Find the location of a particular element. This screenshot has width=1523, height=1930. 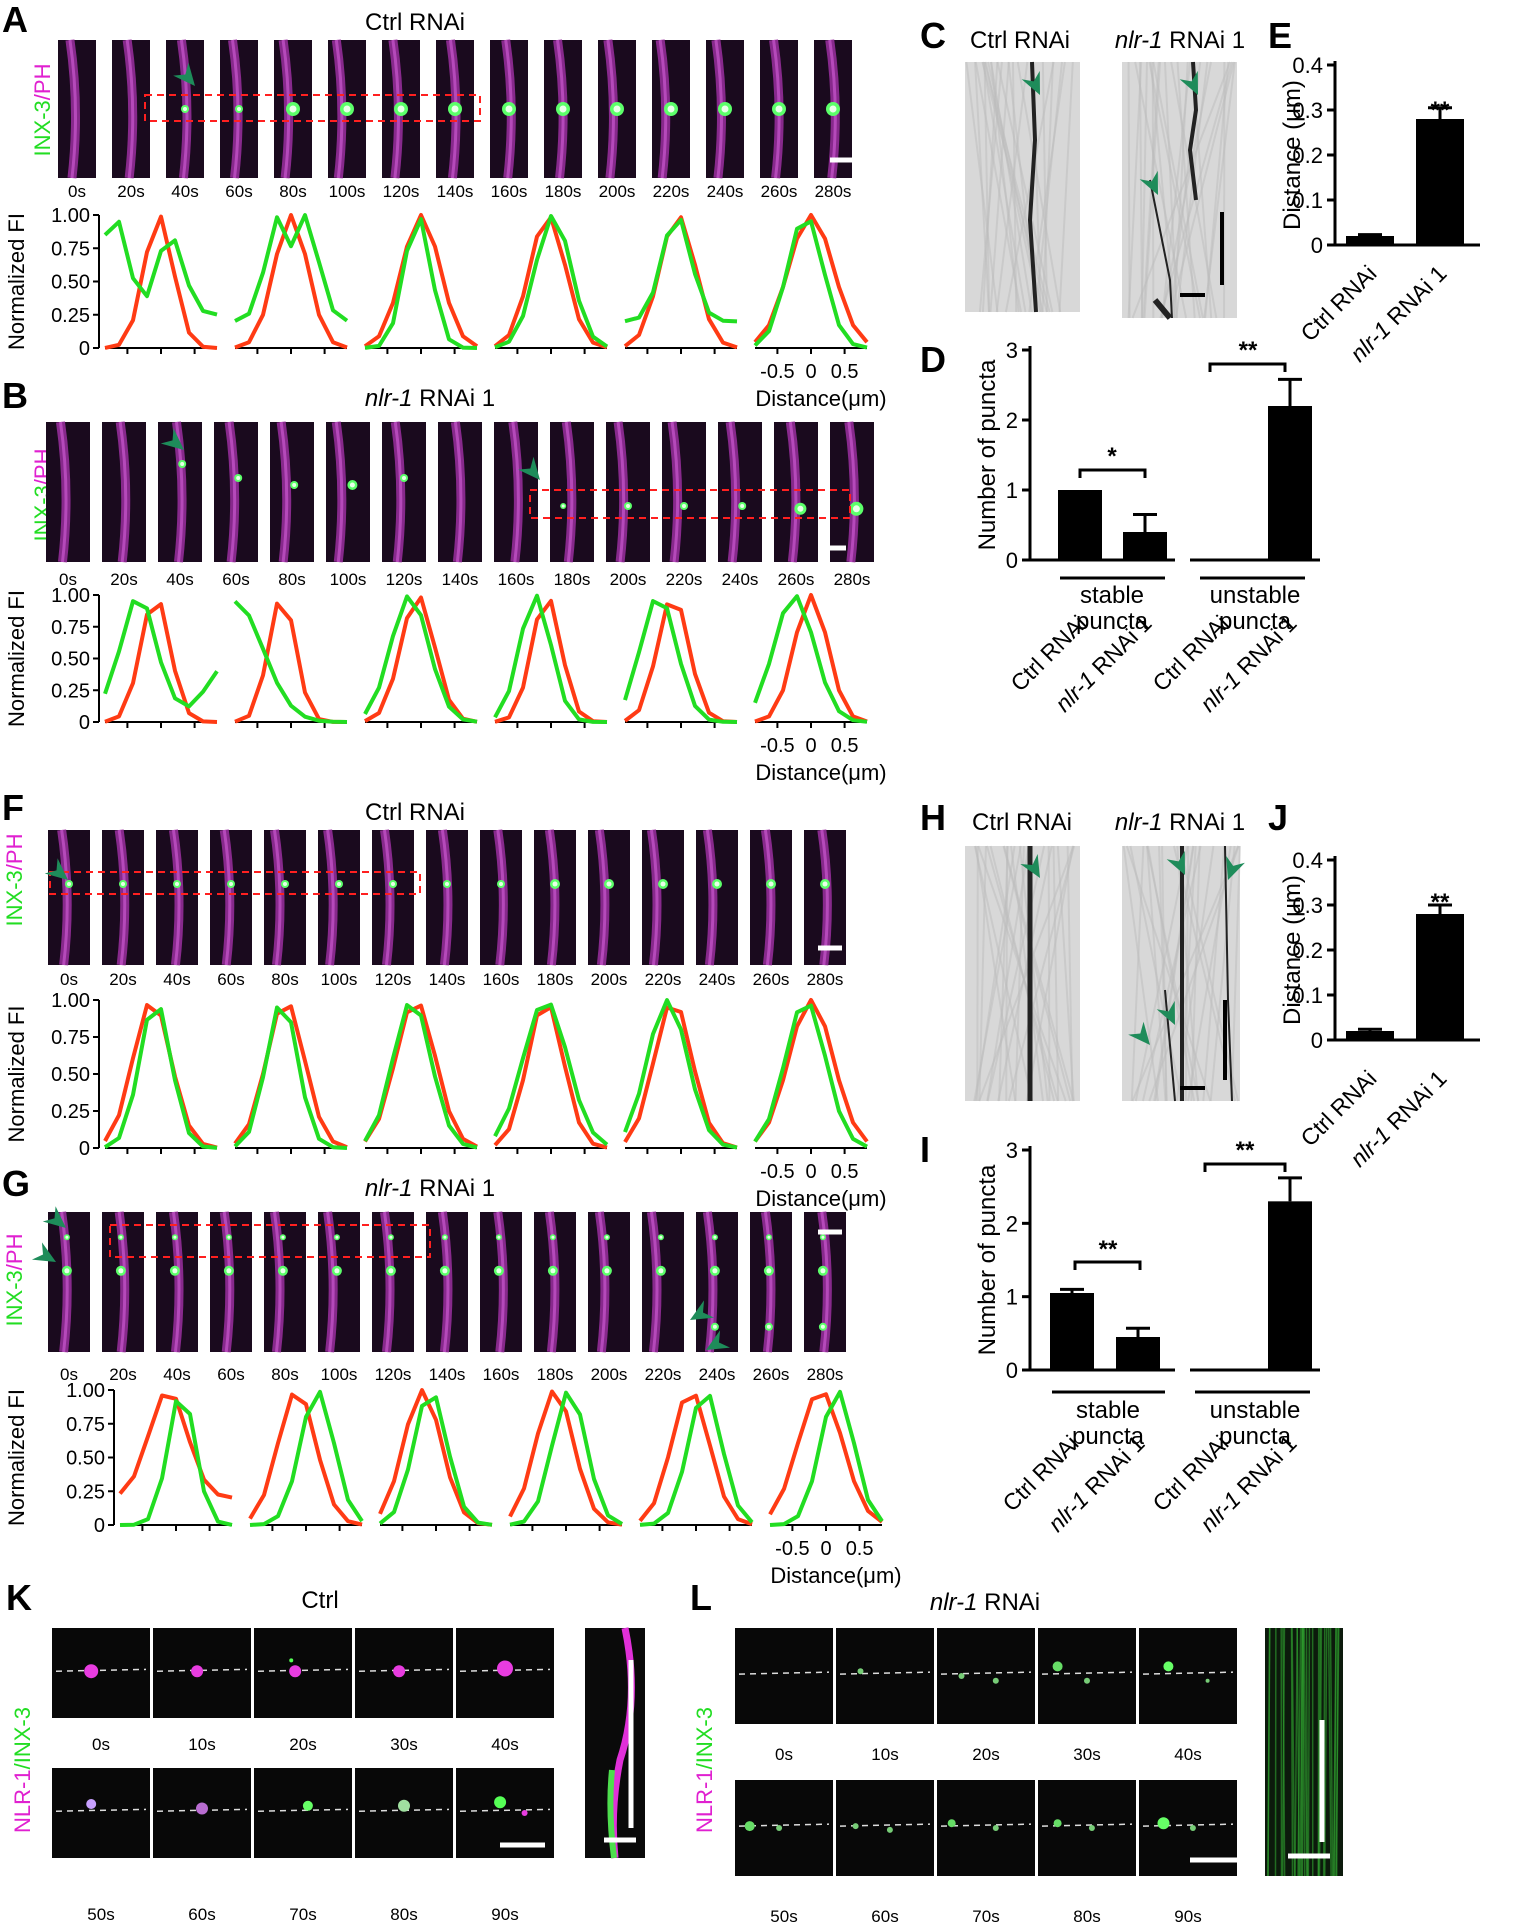

panel-g-time-1: 20s is located at coordinates (122, 1374).